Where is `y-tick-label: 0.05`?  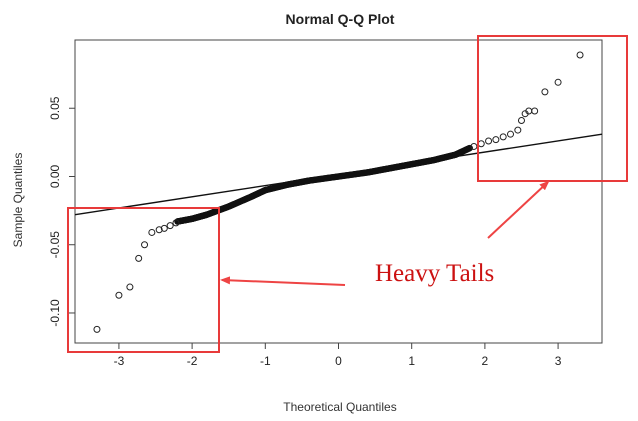 y-tick-label: 0.05 is located at coordinates (55, 108).